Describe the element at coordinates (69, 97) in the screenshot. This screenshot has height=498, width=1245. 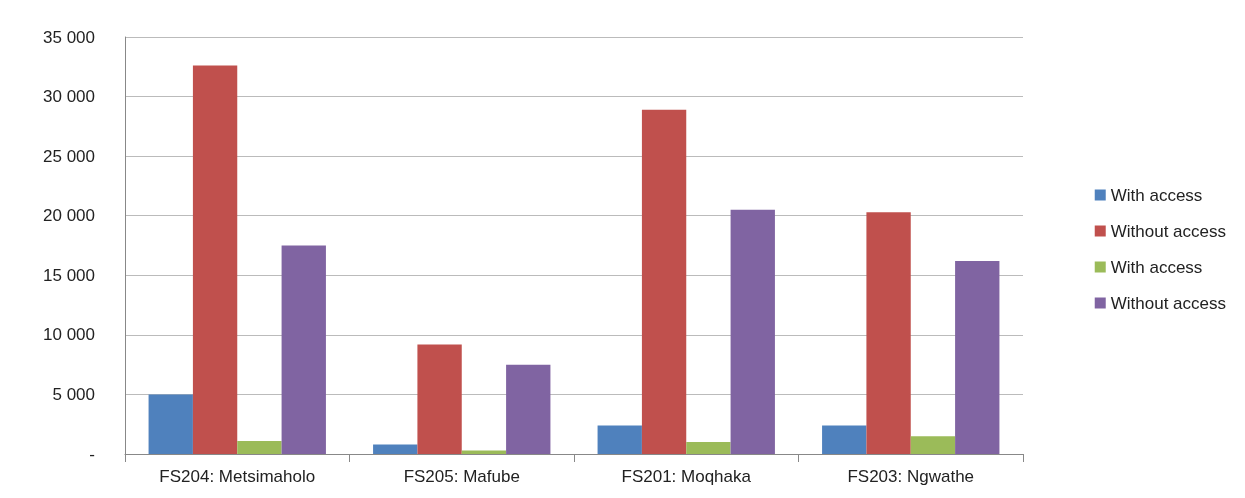
I see `y-tick-label: 30 000` at that location.